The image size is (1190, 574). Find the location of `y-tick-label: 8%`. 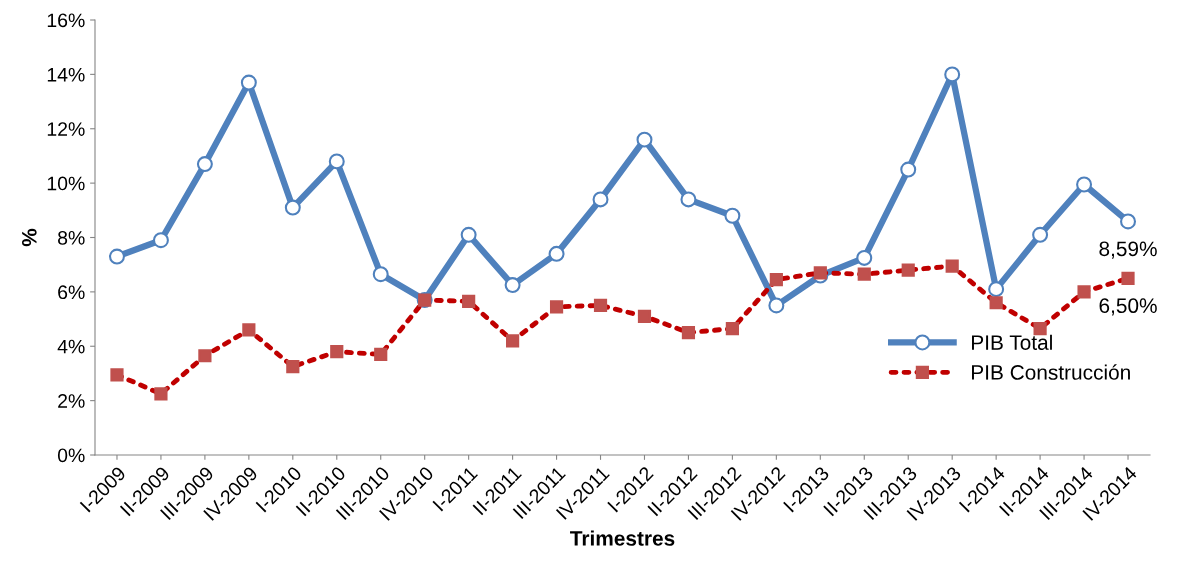

y-tick-label: 8% is located at coordinates (71, 237).